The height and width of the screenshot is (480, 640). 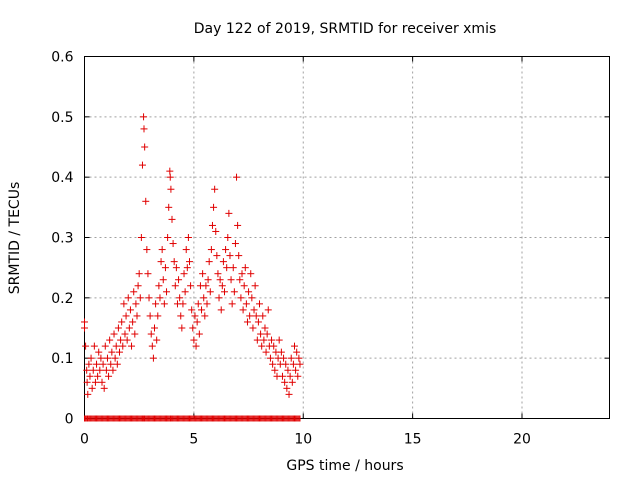 I want to click on y-tick-label: 0.1, so click(x=62, y=359).